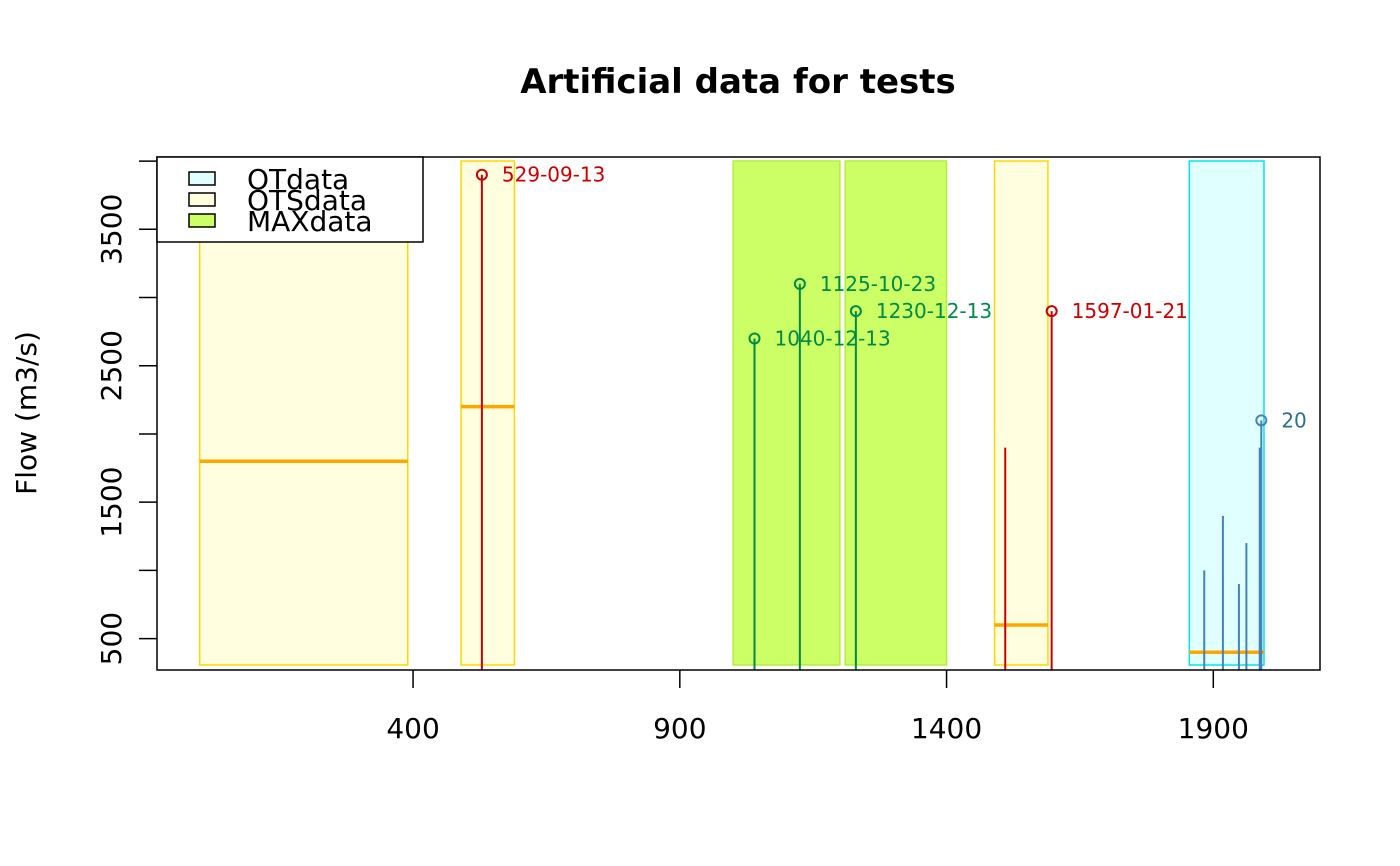  I want to click on flood-label-2: 1125-10-23, so click(878, 284).